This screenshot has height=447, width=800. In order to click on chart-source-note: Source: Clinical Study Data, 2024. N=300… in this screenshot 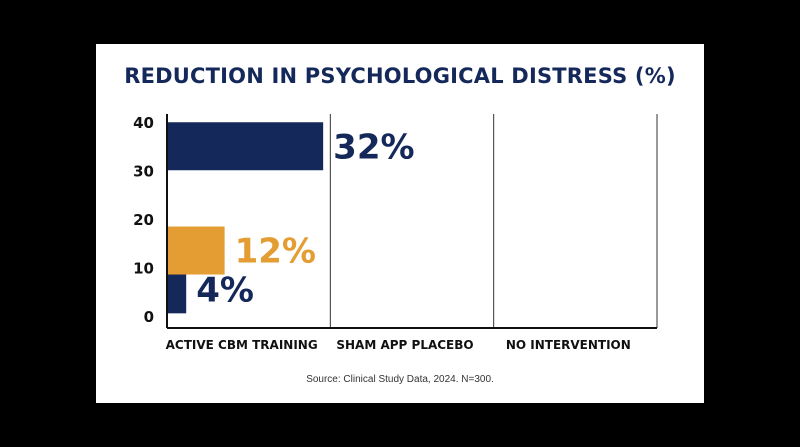, I will do `click(400, 379)`.